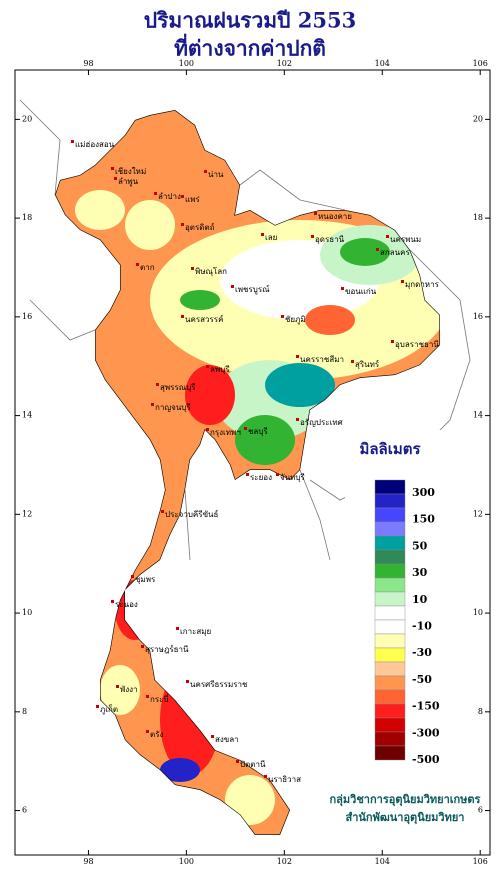  Describe the element at coordinates (253, 764) in the screenshot. I see `place-label: ปัตตานี` at that location.